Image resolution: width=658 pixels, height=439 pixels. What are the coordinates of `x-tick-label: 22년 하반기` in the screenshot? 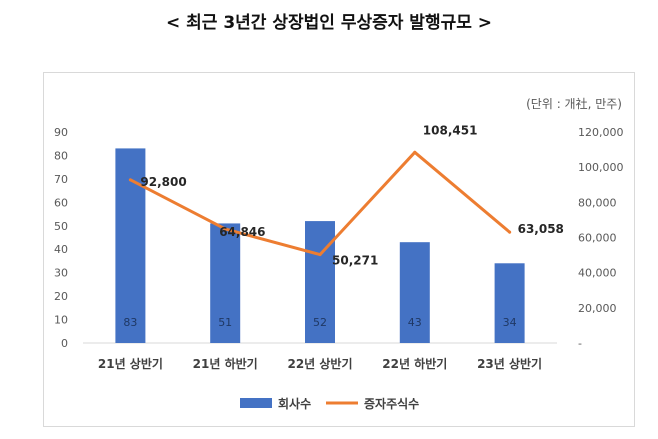 It's located at (414, 363).